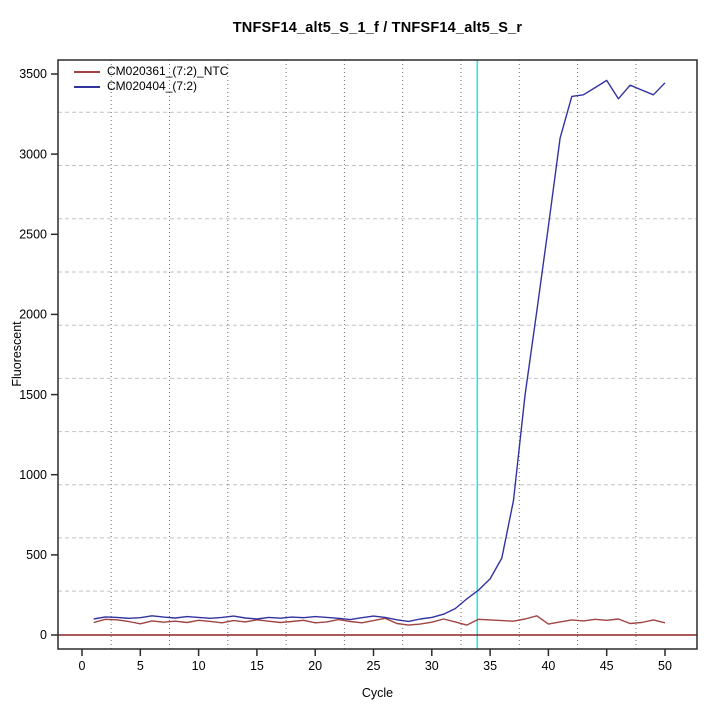 This screenshot has width=720, height=720. I want to click on x-tick-label: 5, so click(140, 666).